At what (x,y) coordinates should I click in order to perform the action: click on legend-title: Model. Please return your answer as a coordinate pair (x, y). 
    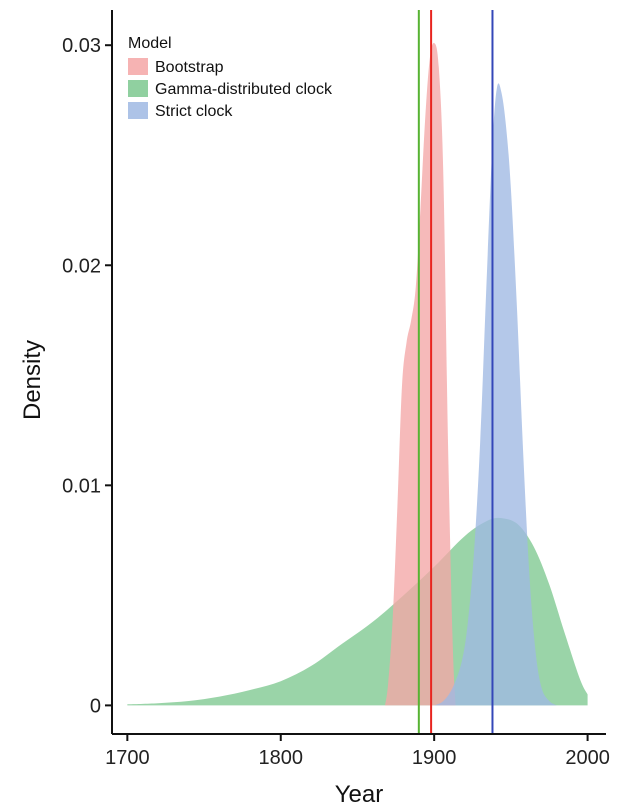
    Looking at the image, I should click on (150, 43).